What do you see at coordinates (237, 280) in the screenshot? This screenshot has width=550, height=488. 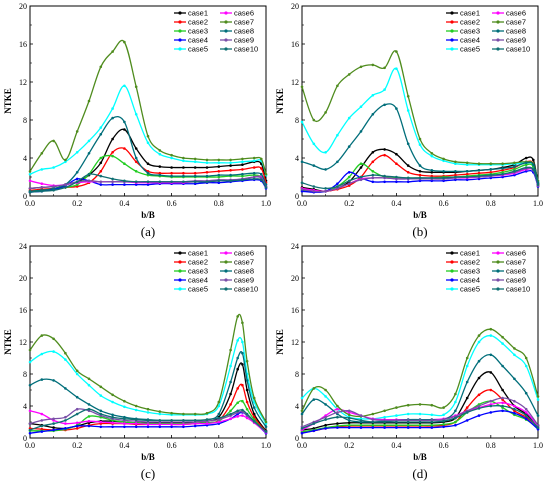 I see `legend-item: case9` at bounding box center [237, 280].